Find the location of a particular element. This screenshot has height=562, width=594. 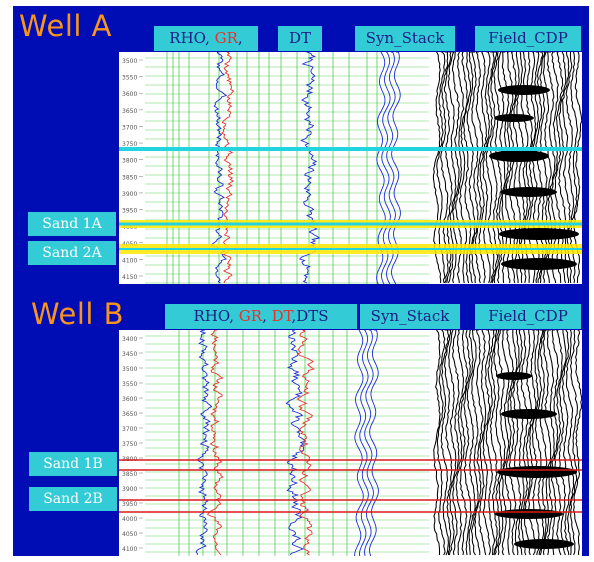

well-b-syn-stack-label: Syn_Stack is located at coordinates (410, 316).